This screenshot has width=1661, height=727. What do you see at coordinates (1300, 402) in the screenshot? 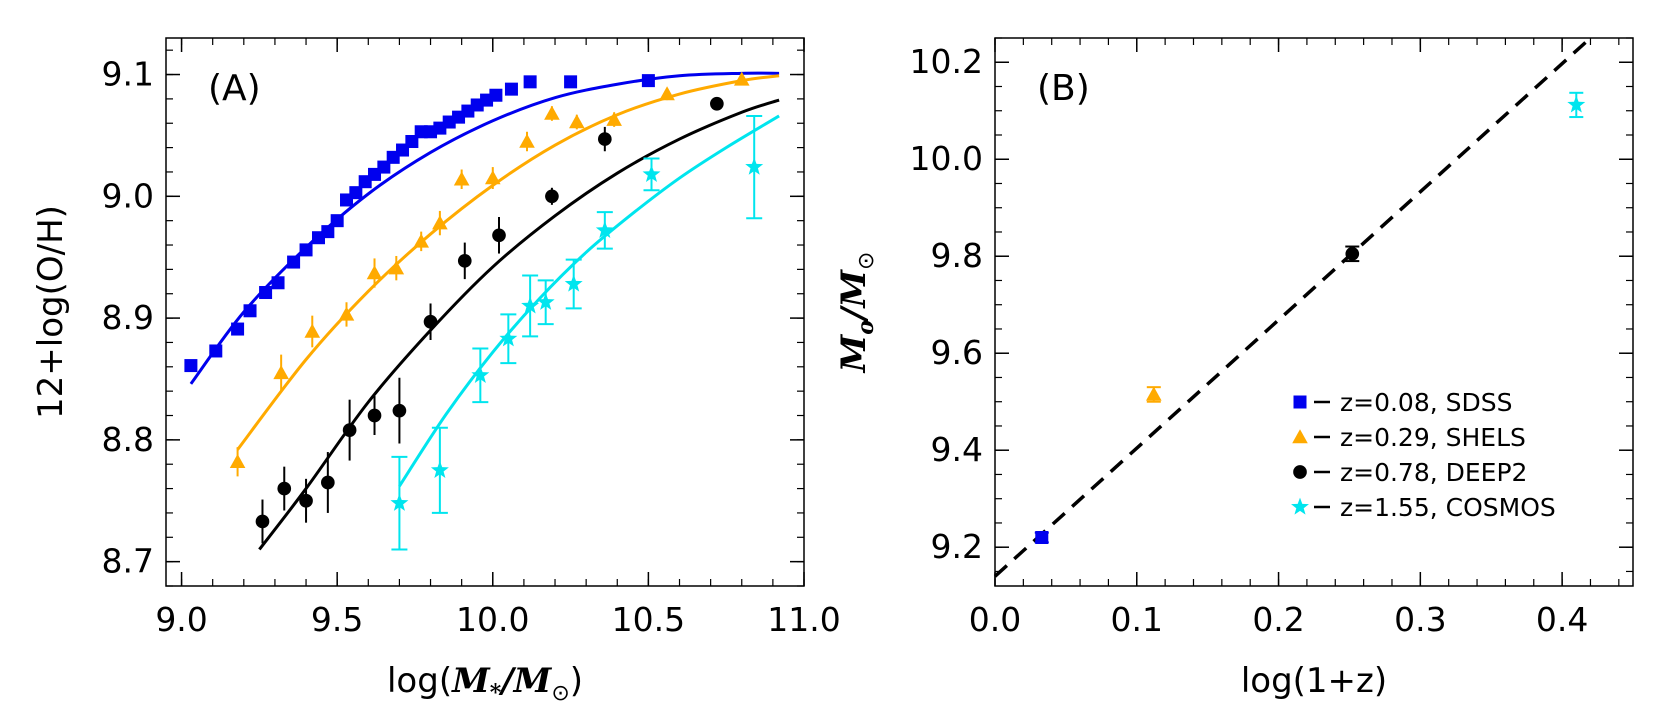
I see `legend-marker-square` at bounding box center [1300, 402].